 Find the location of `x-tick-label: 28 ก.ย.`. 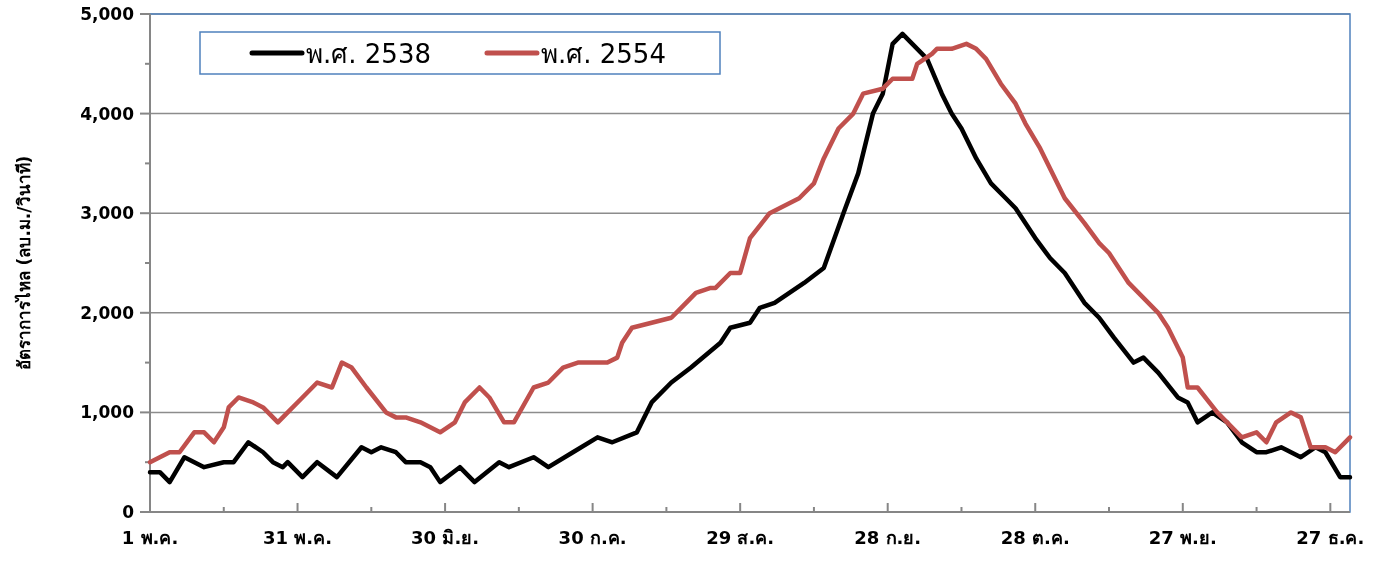

x-tick-label: 28 ก.ย. is located at coordinates (888, 537).